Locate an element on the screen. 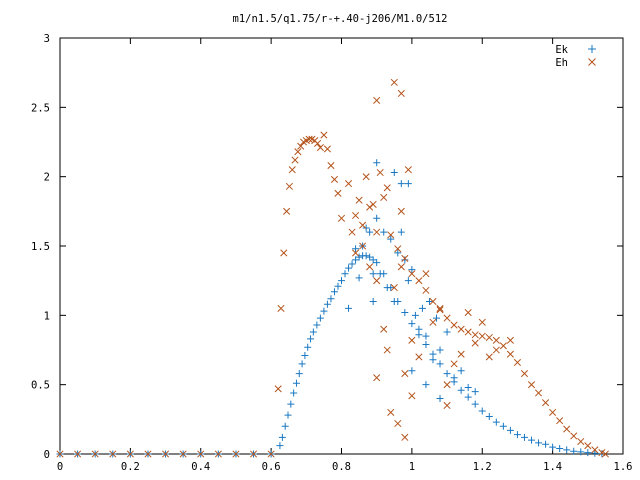  x-tick-label: 0.6 is located at coordinates (271, 467).